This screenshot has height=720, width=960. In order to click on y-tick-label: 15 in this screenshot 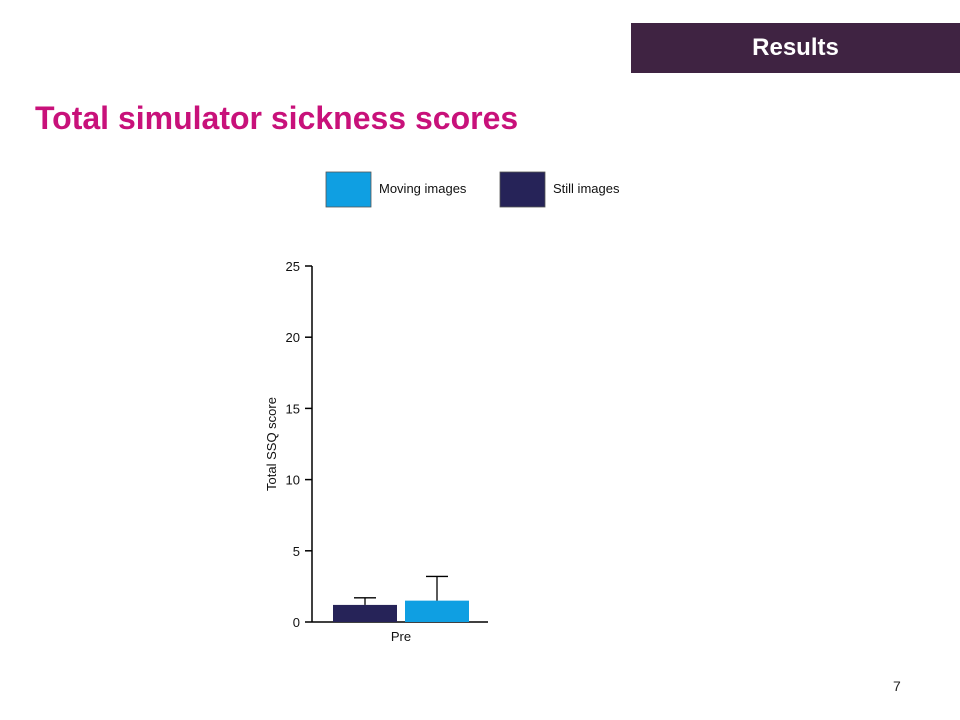, I will do `click(293, 408)`.